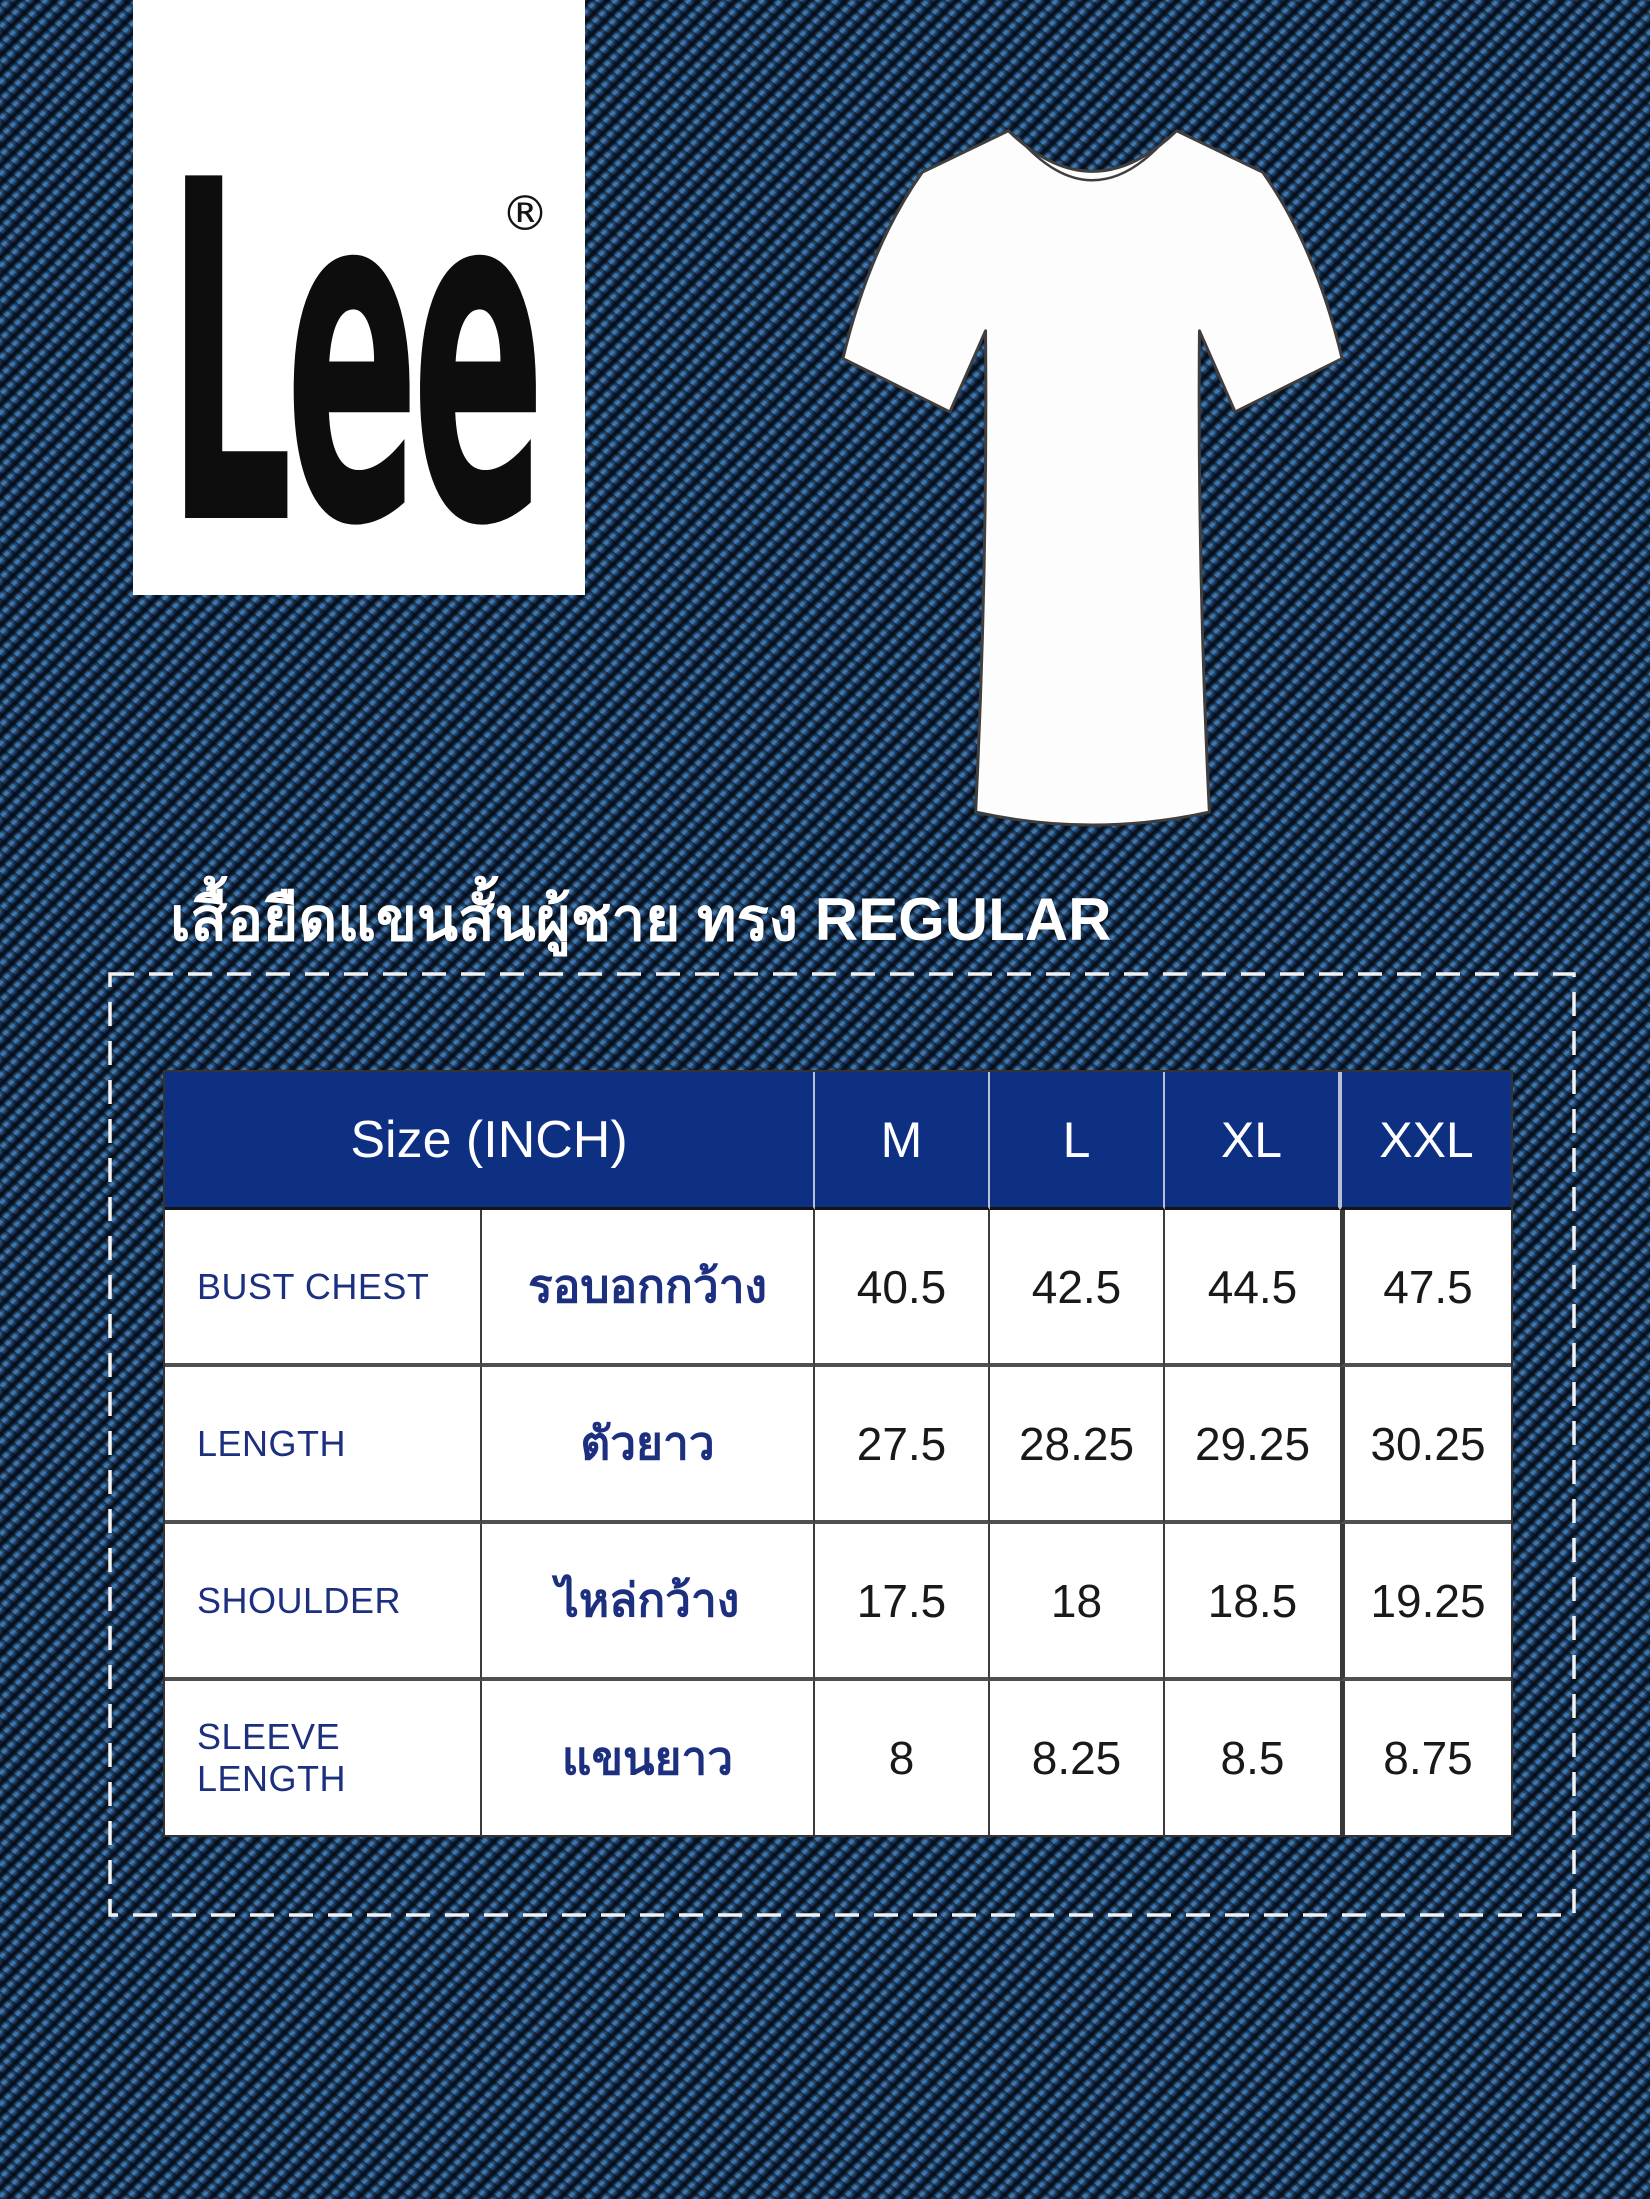 Image resolution: width=1650 pixels, height=2199 pixels. I want to click on brand-logo-box: Lee ®, so click(359, 297).